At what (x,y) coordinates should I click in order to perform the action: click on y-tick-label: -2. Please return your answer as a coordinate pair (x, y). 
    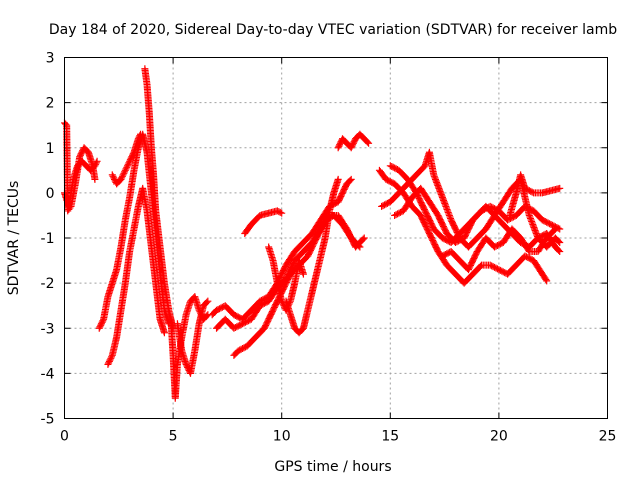
    Looking at the image, I should click on (48, 284).